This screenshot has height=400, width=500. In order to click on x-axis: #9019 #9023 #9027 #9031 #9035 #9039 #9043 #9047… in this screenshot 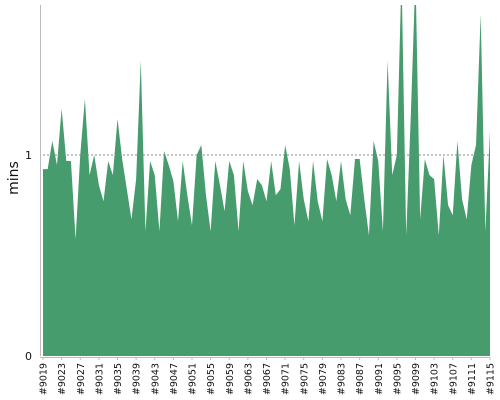, I will do `click(268, 376)`.